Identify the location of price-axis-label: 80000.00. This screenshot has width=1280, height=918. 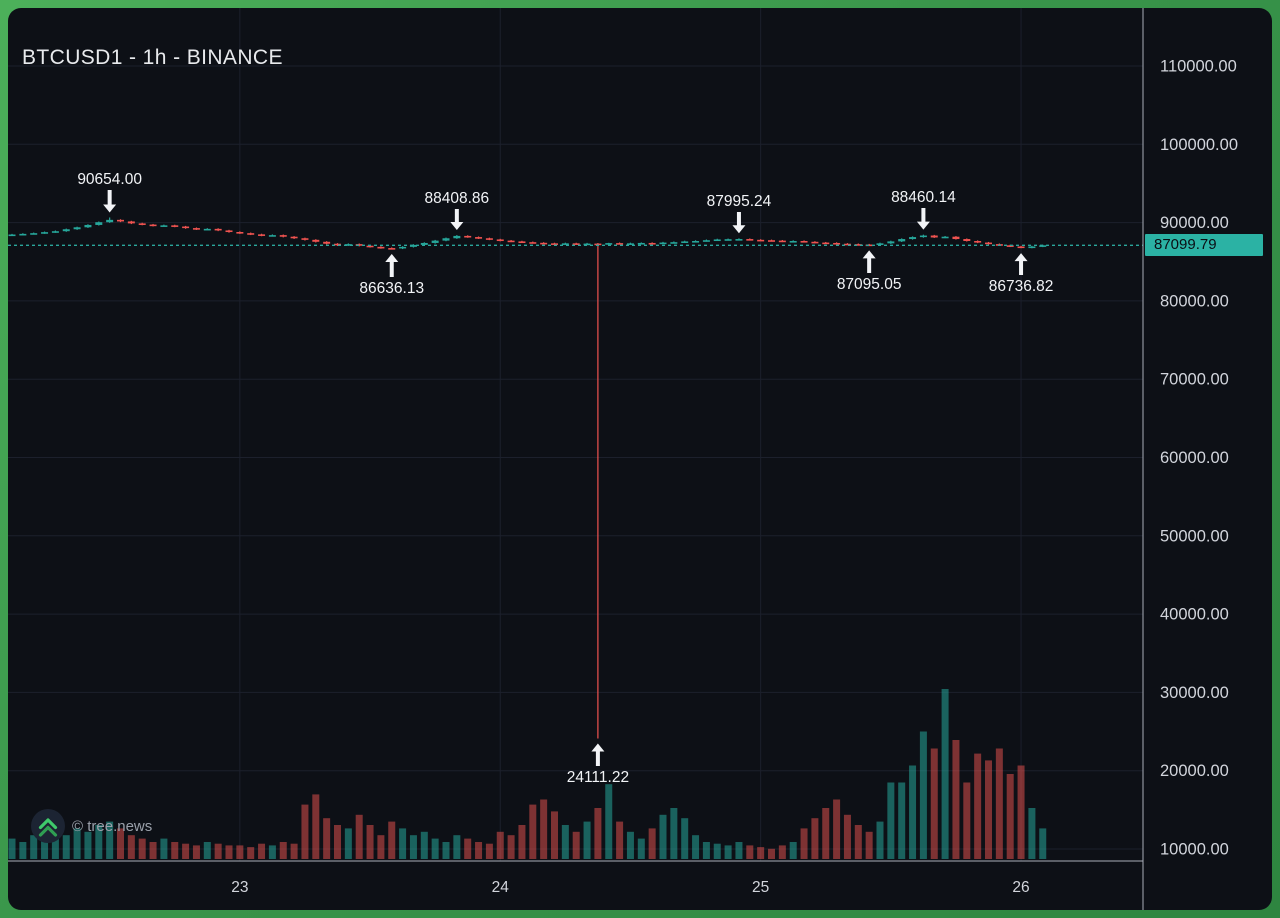
(1194, 301).